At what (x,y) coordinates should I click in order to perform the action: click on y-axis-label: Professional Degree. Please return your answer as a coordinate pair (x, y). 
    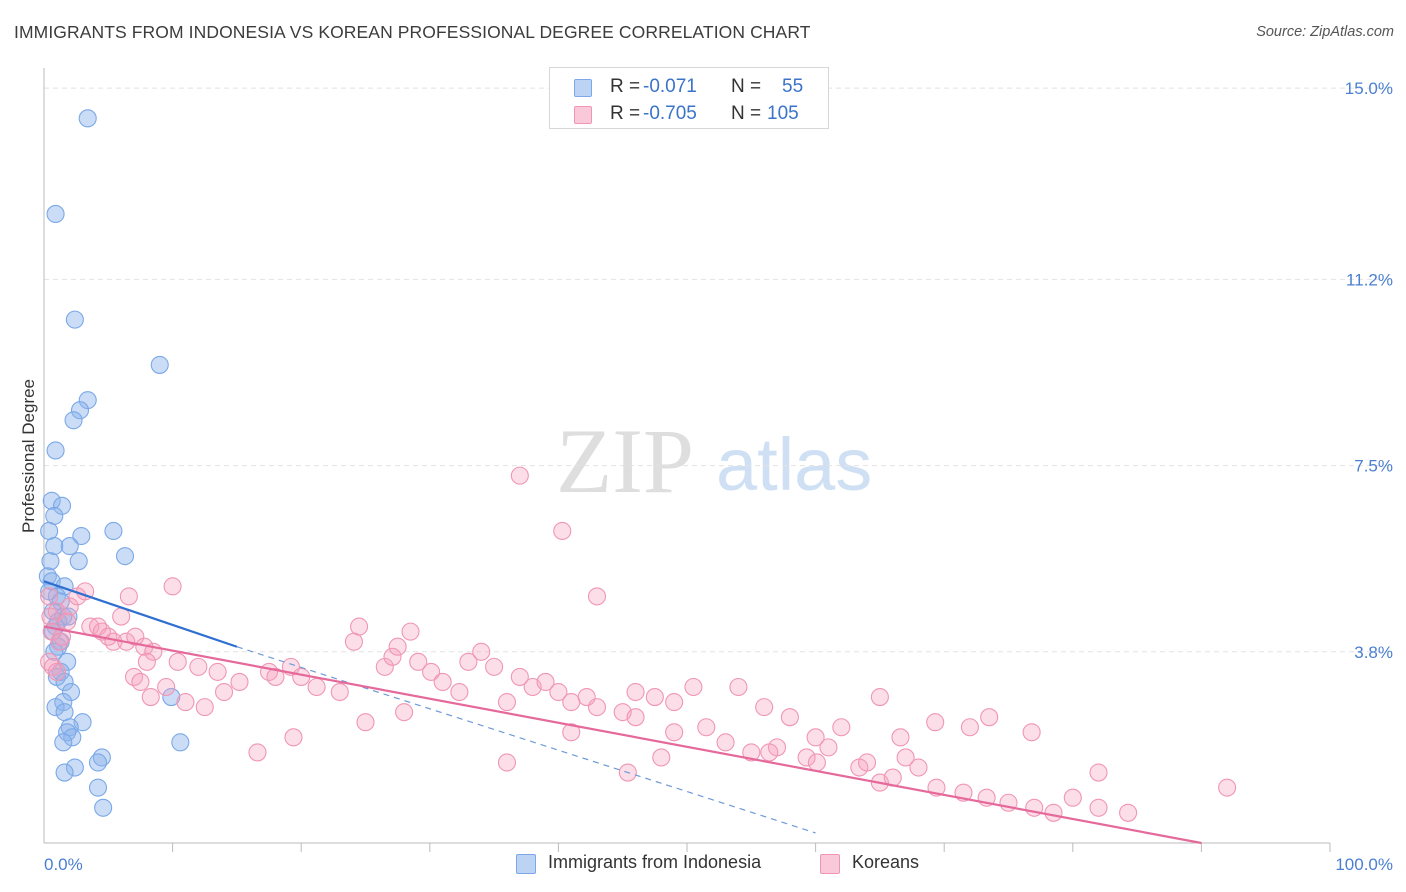
    Looking at the image, I should click on (28, 456).